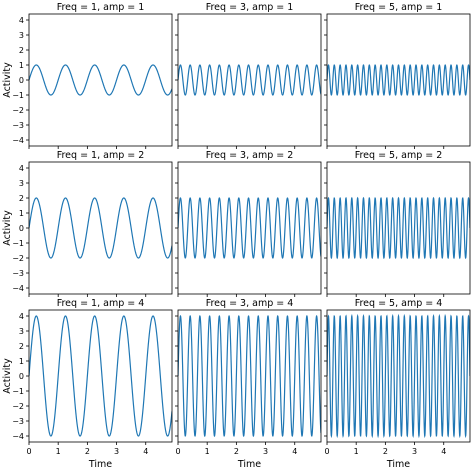  I want to click on panel-title: Freq = 1, amp = 4, so click(101, 303).